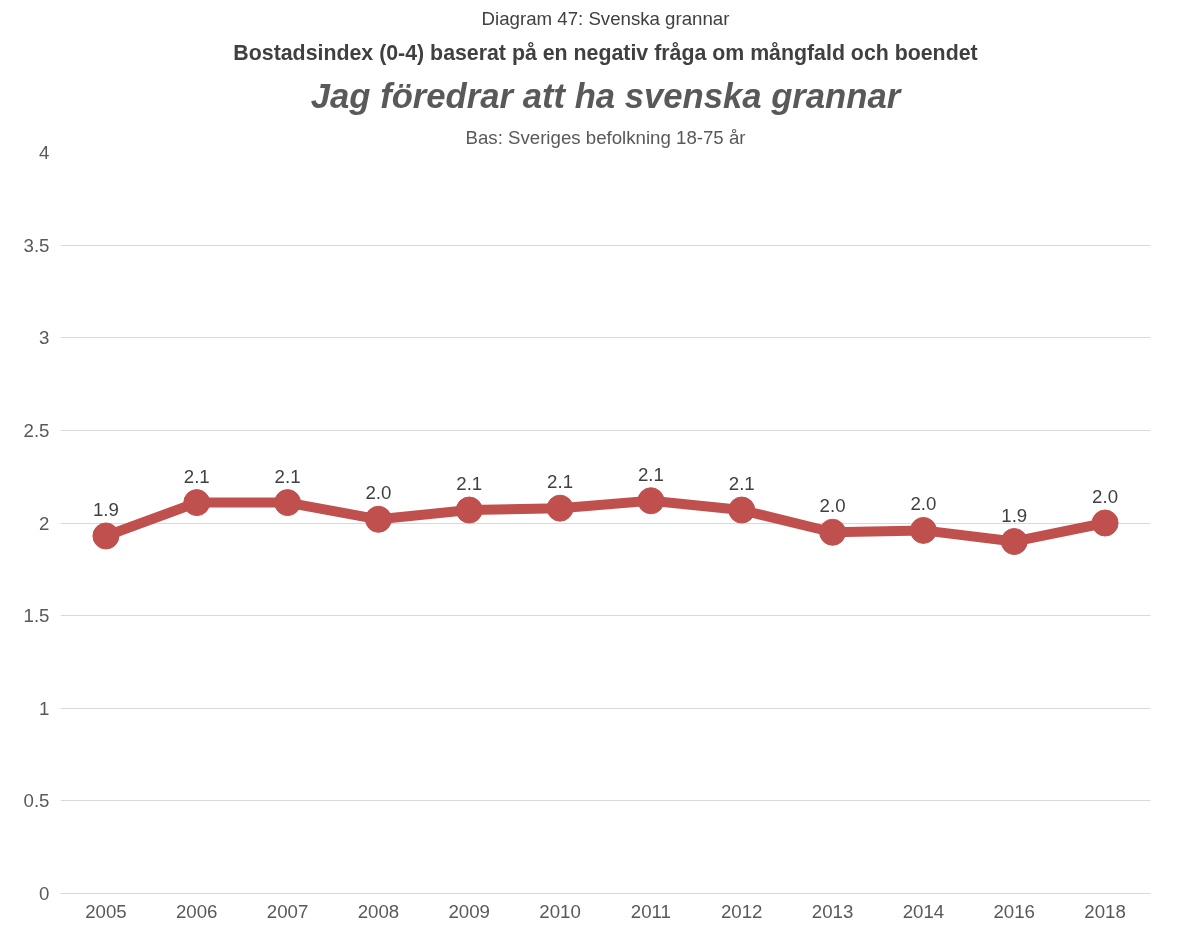 This screenshot has height=932, width=1183. What do you see at coordinates (605, 18) in the screenshot?
I see `chart-title: Diagram 47: Svenska grannar` at bounding box center [605, 18].